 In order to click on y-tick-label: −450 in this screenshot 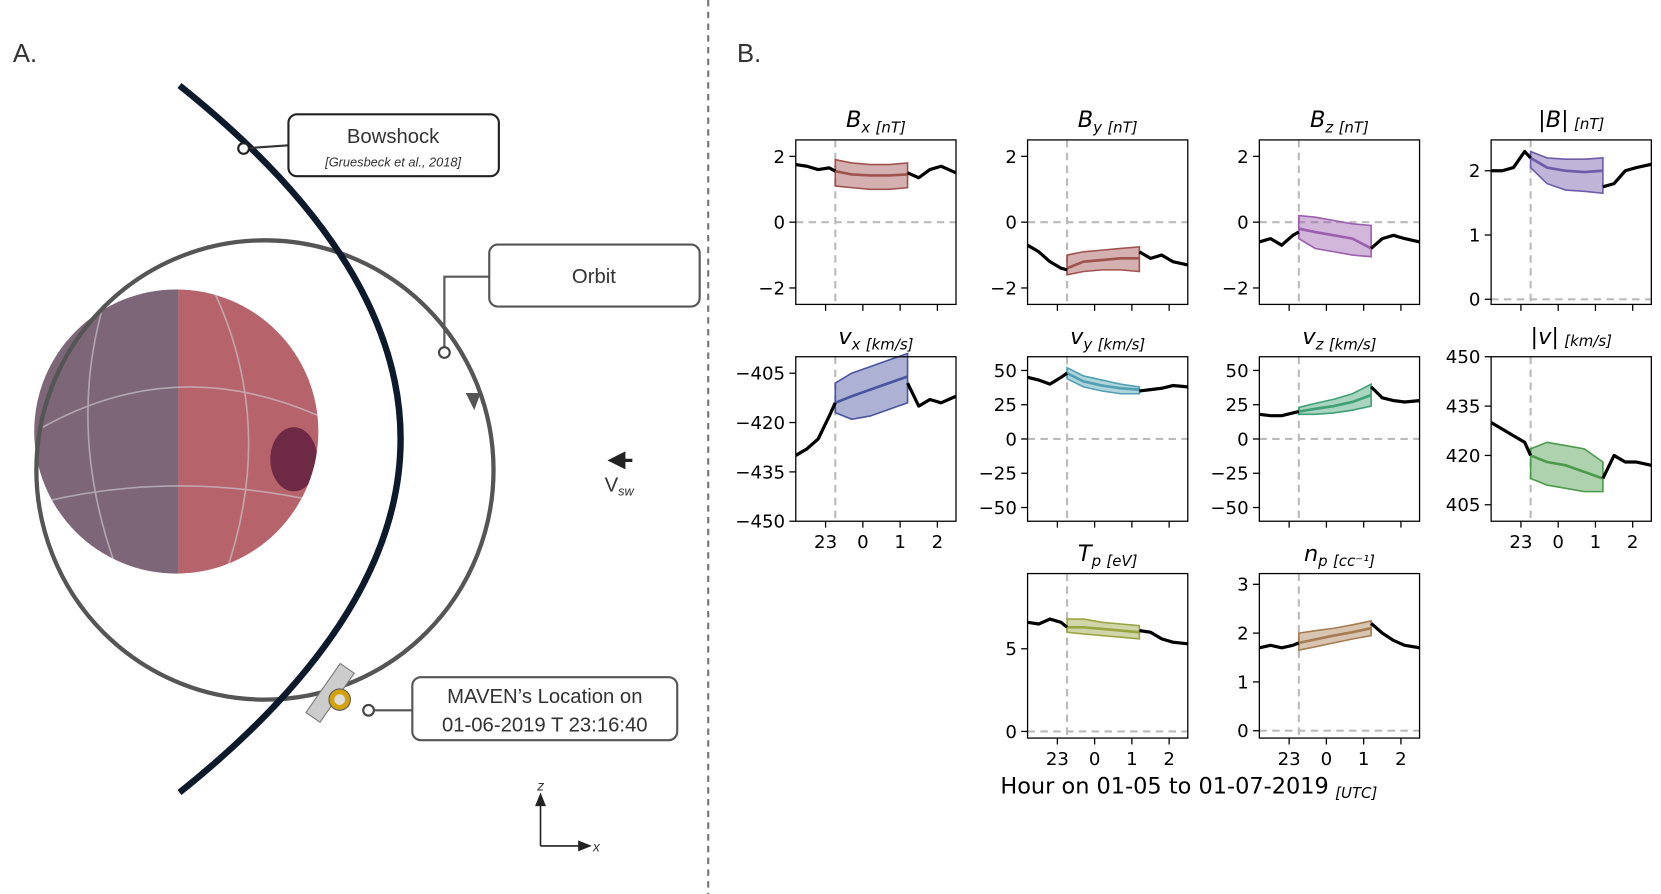, I will do `click(760, 522)`.